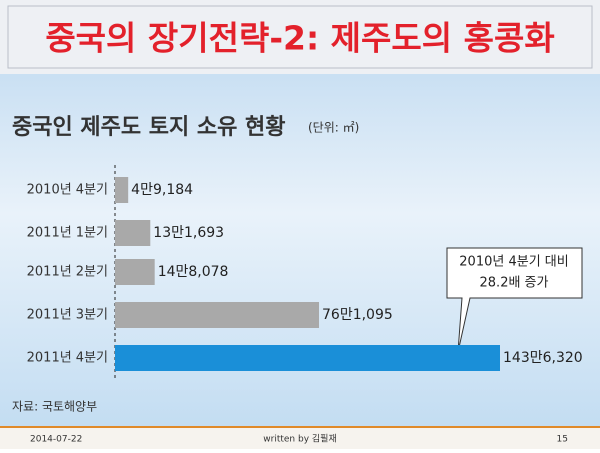 The width and height of the screenshot is (600, 453). I want to click on category-label: 2011년 3분기, so click(67, 315).